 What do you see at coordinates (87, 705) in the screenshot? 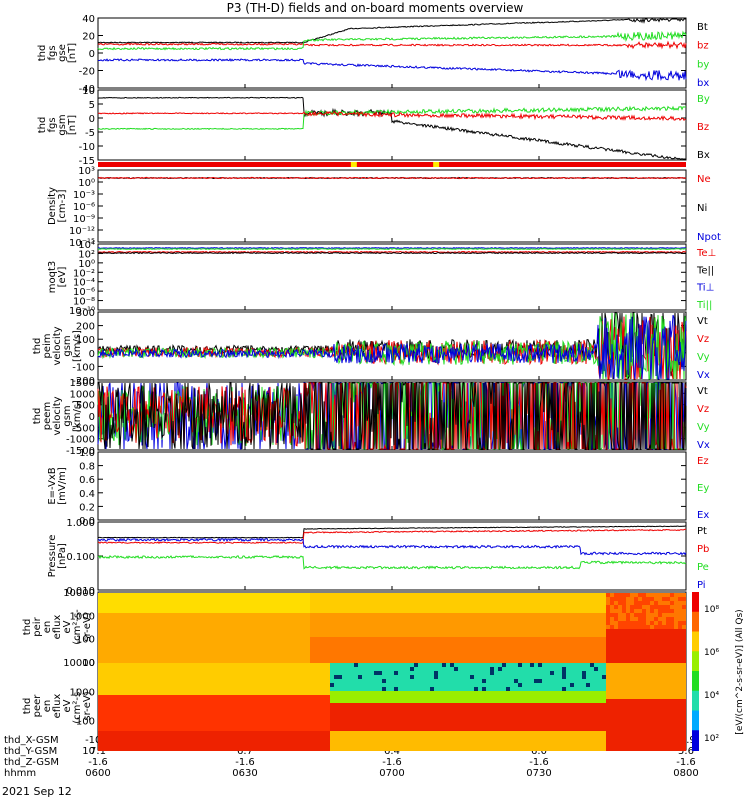
I see `ylabel-peer_eflux-6: sr-eV)` at bounding box center [87, 705].